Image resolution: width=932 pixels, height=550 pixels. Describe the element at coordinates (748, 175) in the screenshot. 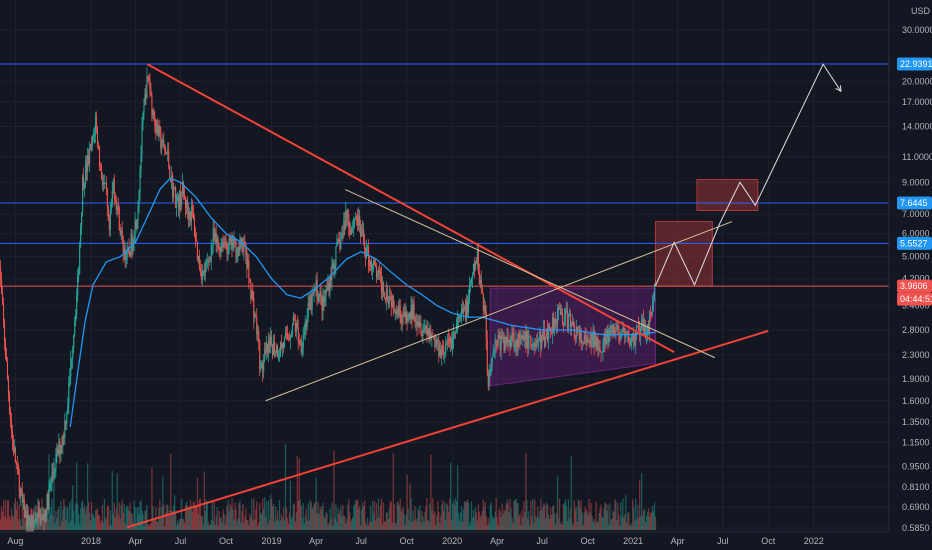

I see `projection-path` at that location.